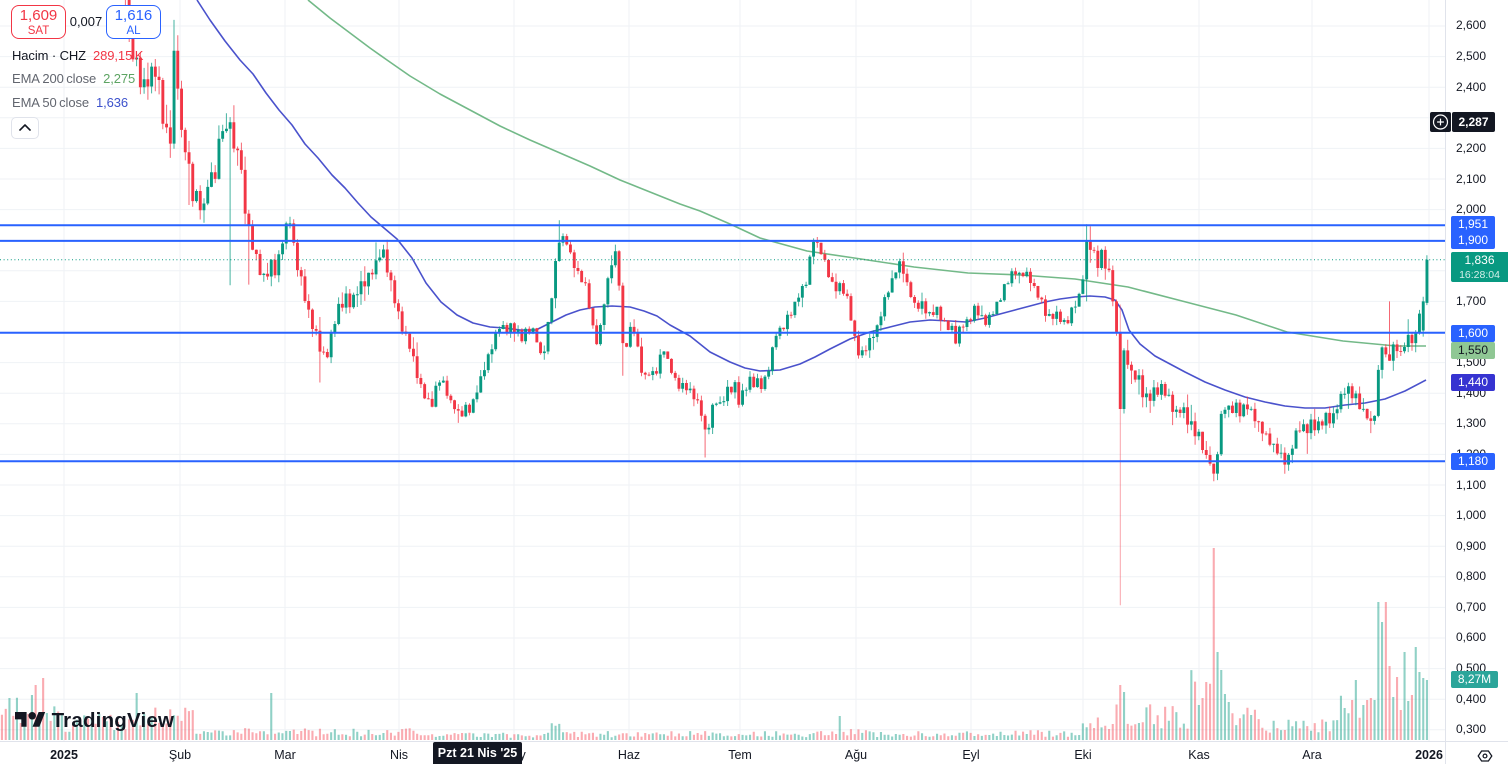  Describe the element at coordinates (113, 720) in the screenshot. I see `svg-text: TradingView` at that location.